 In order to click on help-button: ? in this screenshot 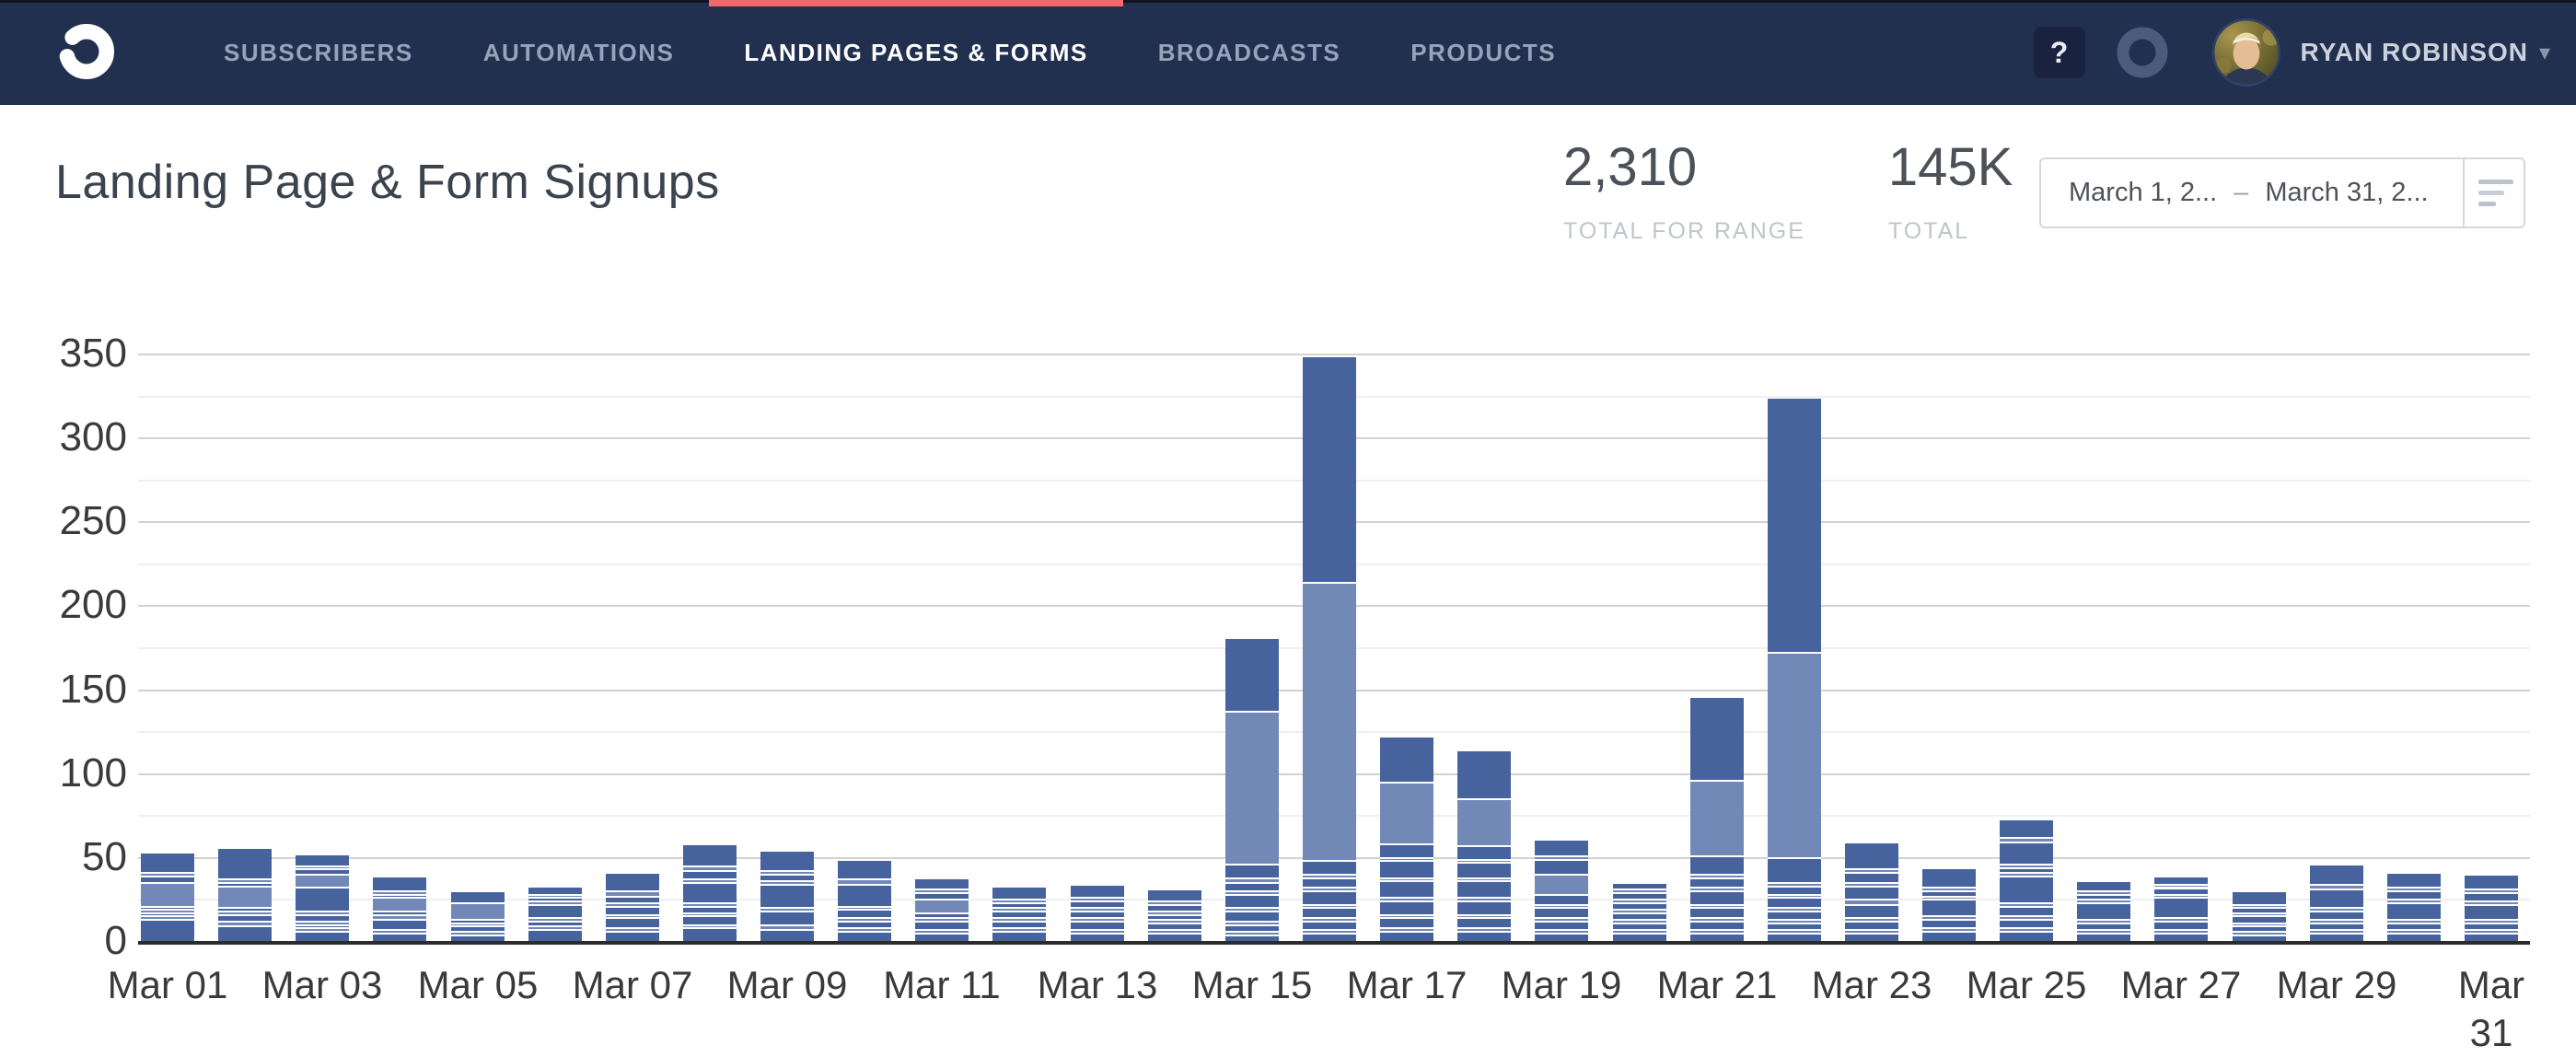, I will do `click(2059, 52)`.